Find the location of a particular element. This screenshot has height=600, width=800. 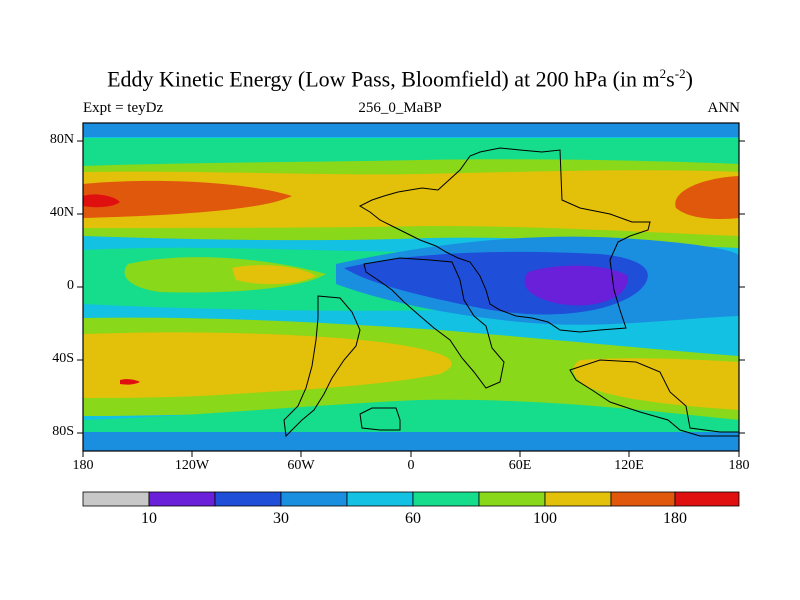

purple-core is located at coordinates (576, 285).